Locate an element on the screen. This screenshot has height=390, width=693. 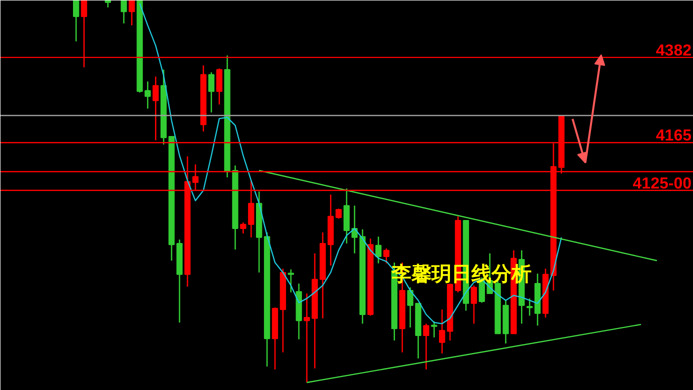
annotation: 4125-00 is located at coordinates (662, 183).